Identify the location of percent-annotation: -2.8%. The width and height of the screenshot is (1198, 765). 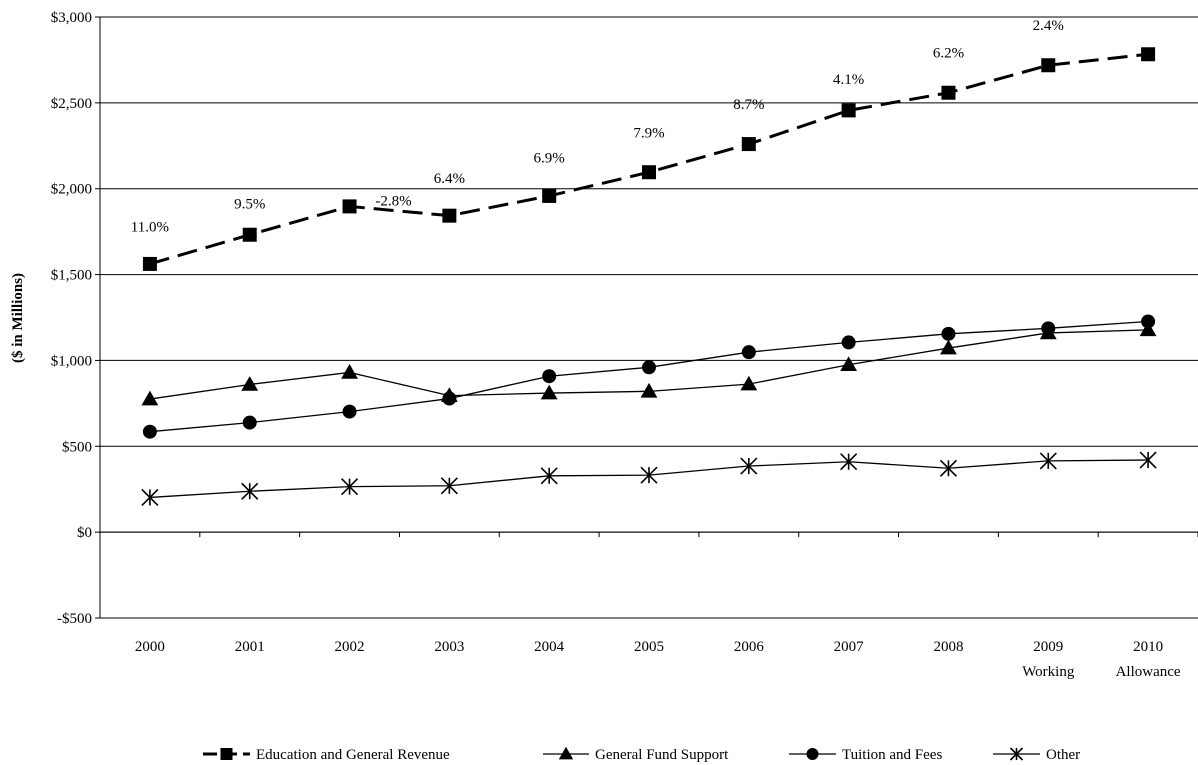
(393, 202).